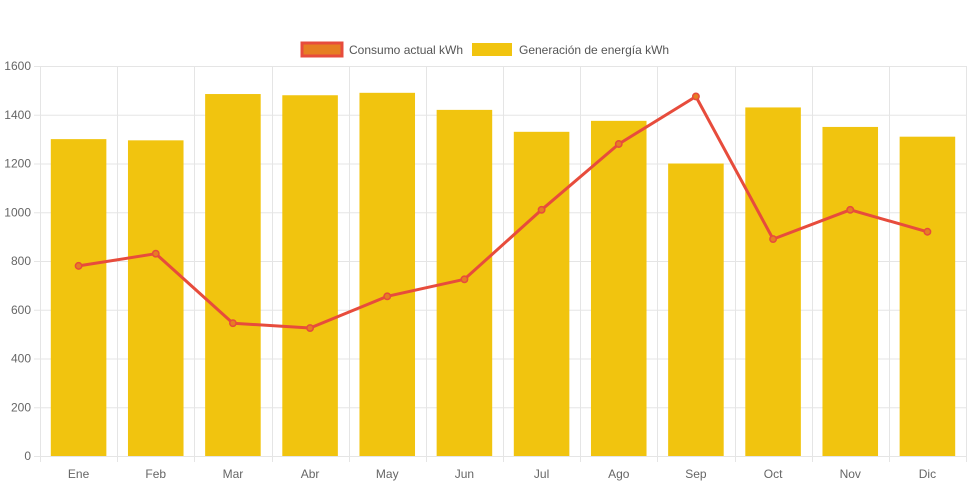  I want to click on legend-item-consumo: Consumo actual kWh, so click(381, 49).